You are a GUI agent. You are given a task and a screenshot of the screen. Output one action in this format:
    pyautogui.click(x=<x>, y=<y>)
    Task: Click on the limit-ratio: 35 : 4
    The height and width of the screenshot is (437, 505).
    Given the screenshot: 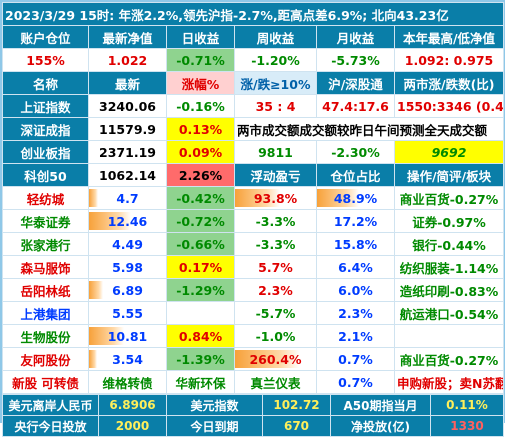 What is the action you would take?
    pyautogui.click(x=275, y=106)
    